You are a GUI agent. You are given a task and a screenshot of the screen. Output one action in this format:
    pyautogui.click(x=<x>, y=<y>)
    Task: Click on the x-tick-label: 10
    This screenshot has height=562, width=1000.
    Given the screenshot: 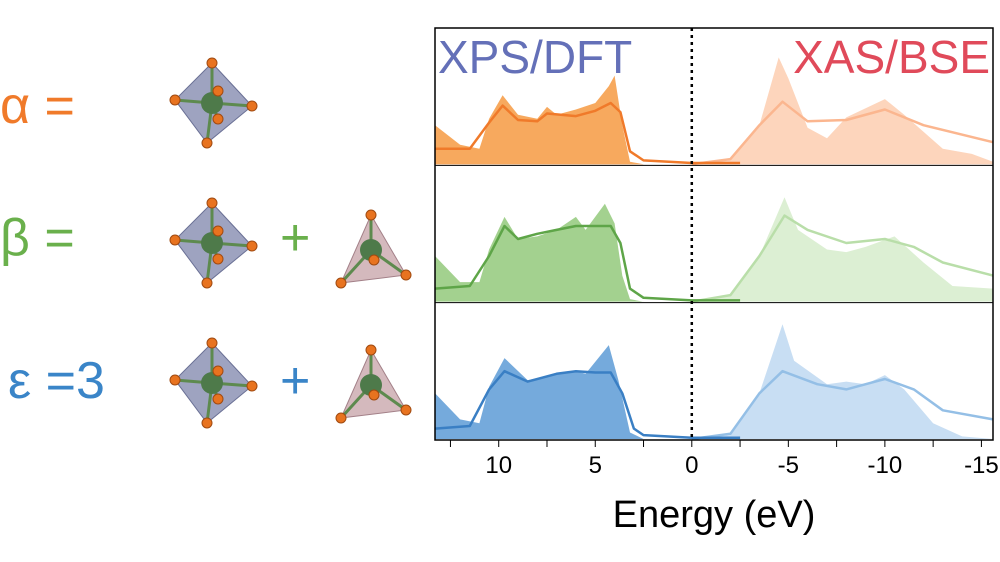 What is the action you would take?
    pyautogui.click(x=498, y=465)
    